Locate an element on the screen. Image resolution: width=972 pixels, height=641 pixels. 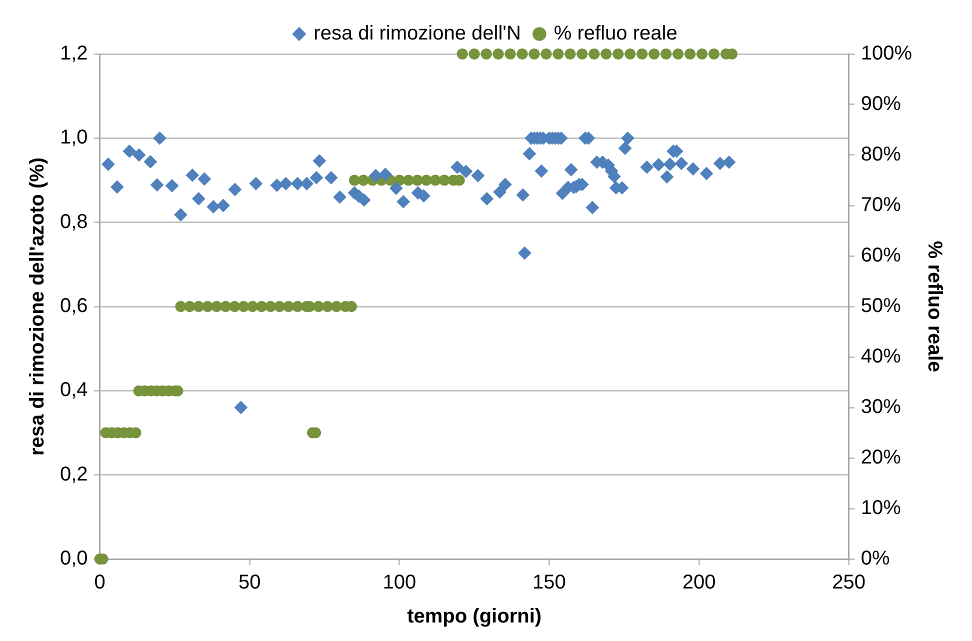
y2-tick-label: 30% is located at coordinates (881, 407).